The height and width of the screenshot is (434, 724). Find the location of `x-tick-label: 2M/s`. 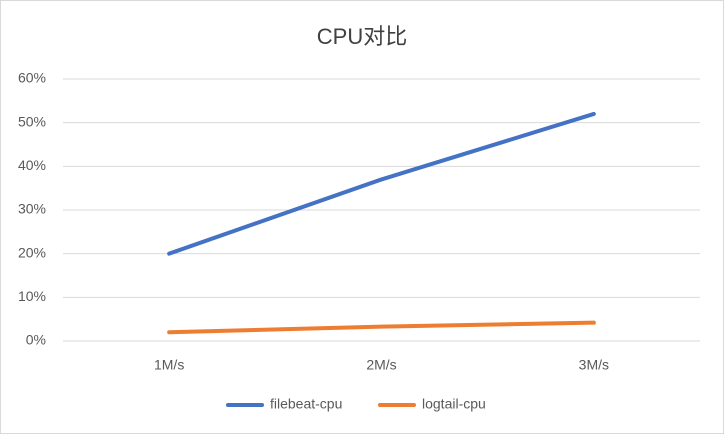

x-tick-label: 2M/s is located at coordinates (381, 365).